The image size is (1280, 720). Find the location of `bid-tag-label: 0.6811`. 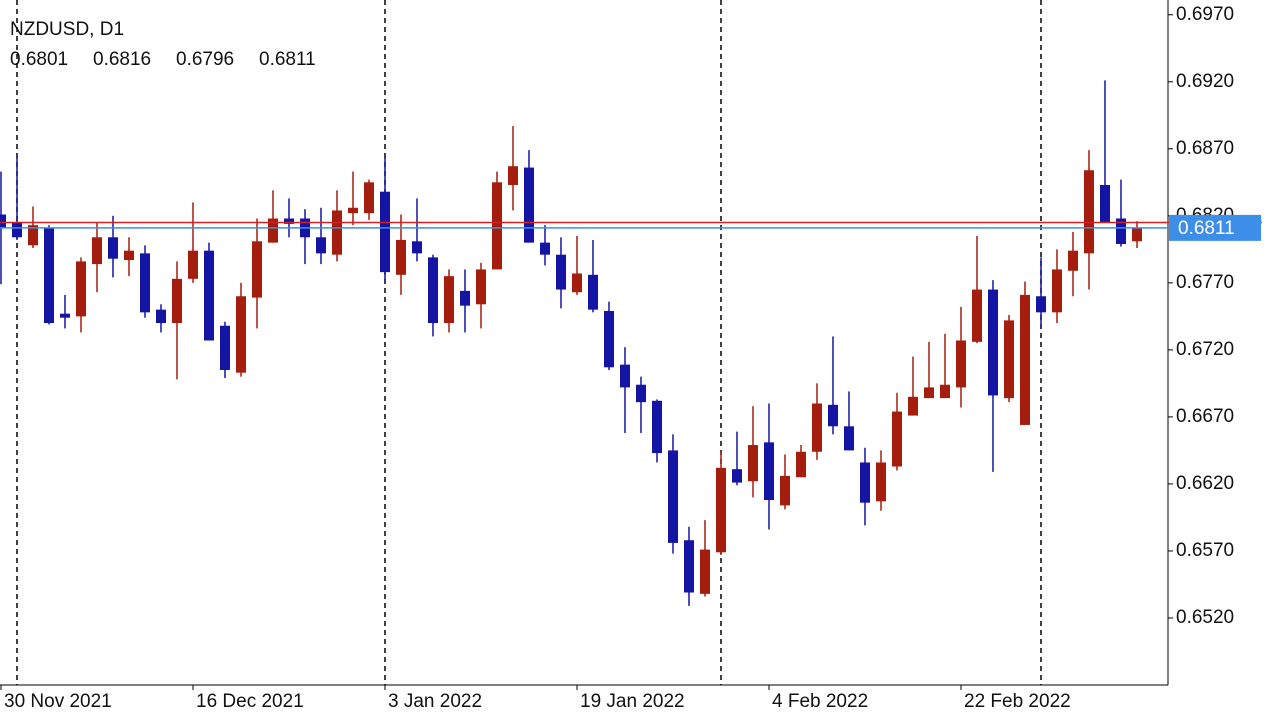

bid-tag-label: 0.6811 is located at coordinates (1206, 228).